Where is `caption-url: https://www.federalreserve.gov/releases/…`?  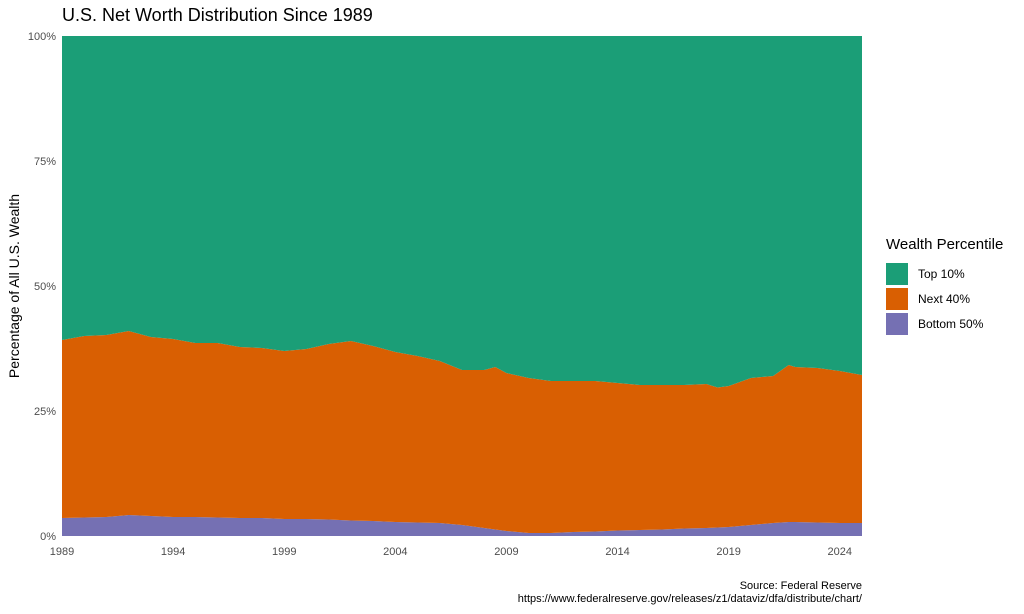 caption-url: https://www.federalreserve.gov/releases/… is located at coordinates (689, 599).